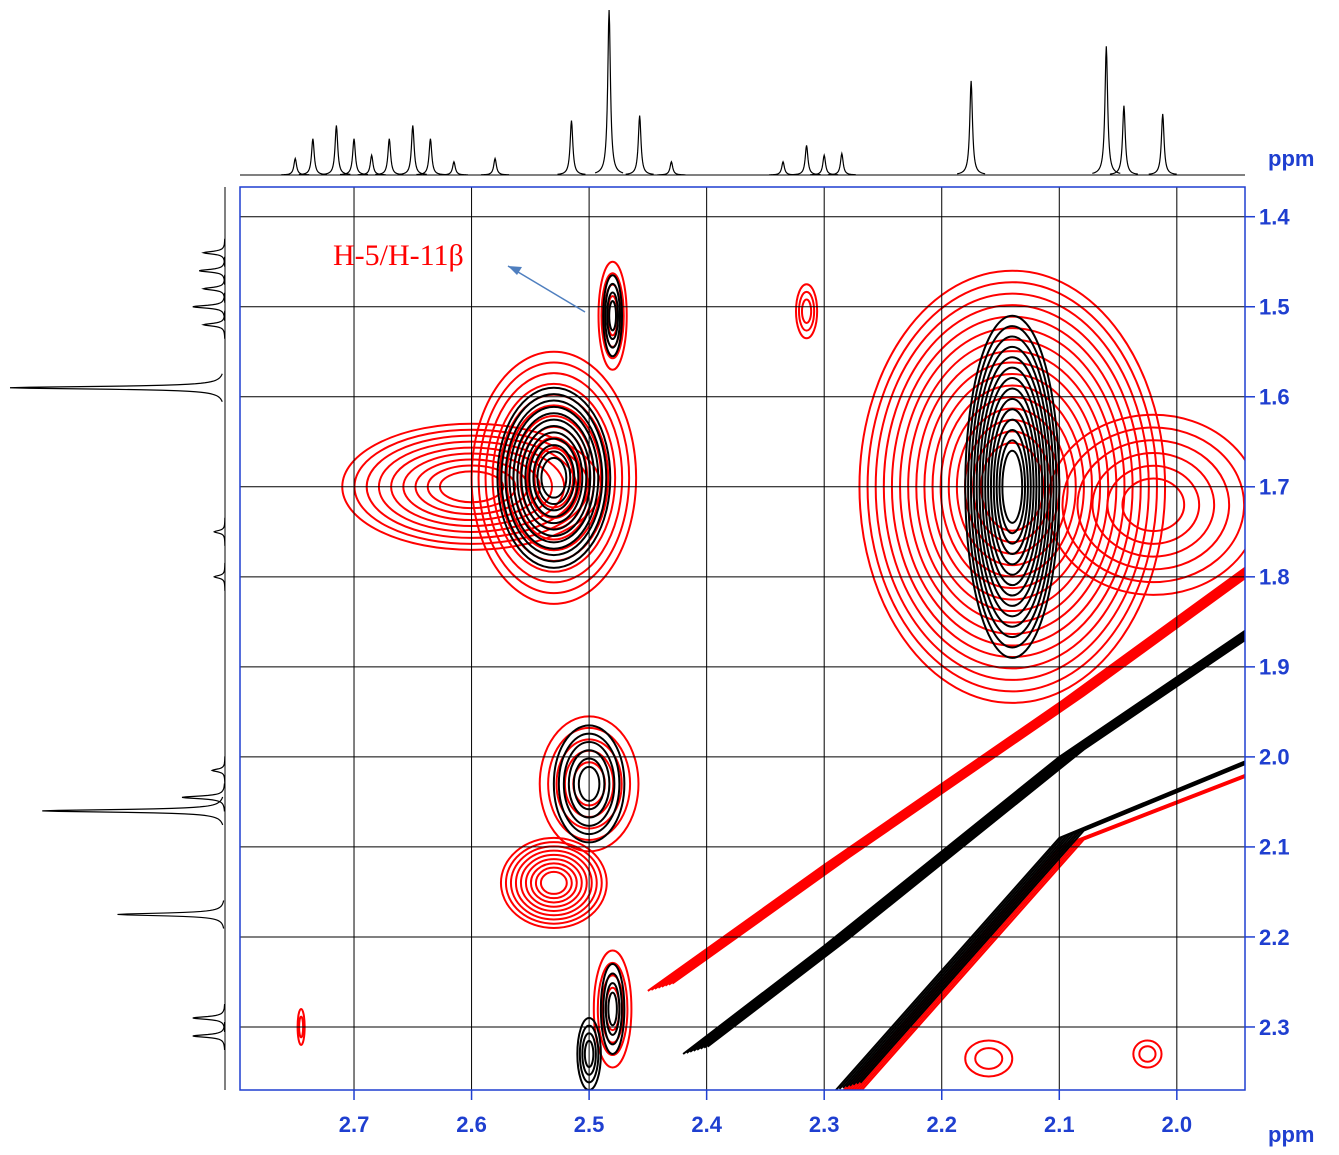 The image size is (1339, 1155). What do you see at coordinates (1059, 1124) in the screenshot?
I see `x-tick-label: 2.1` at bounding box center [1059, 1124].